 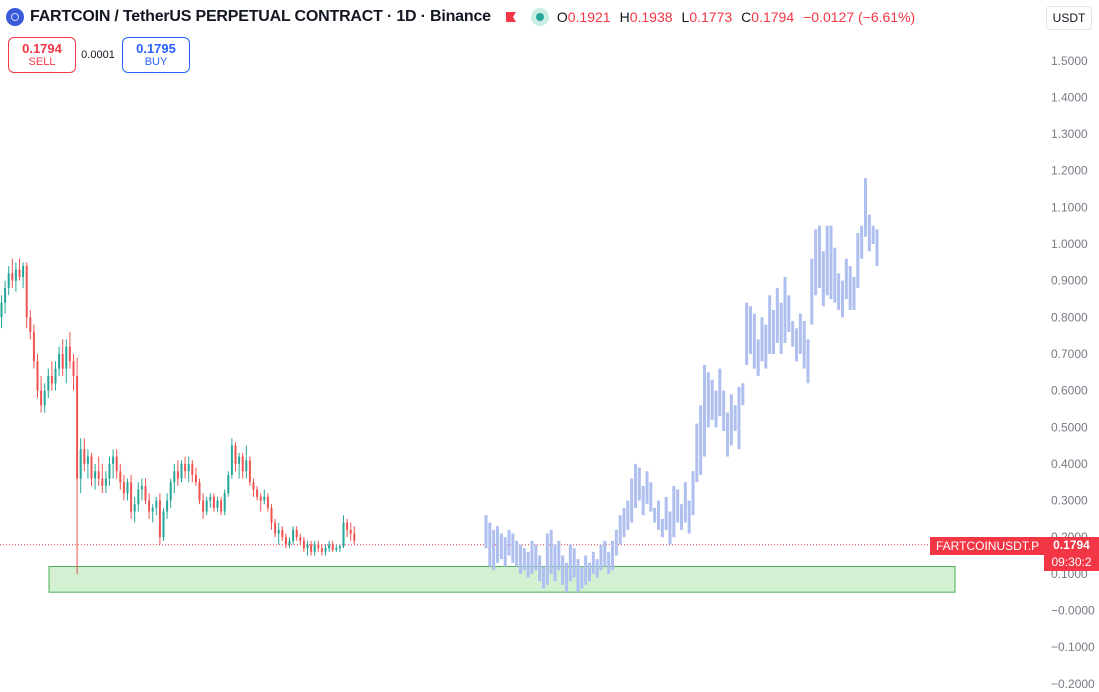 What do you see at coordinates (539, 17) in the screenshot?
I see `market-status-icon` at bounding box center [539, 17].